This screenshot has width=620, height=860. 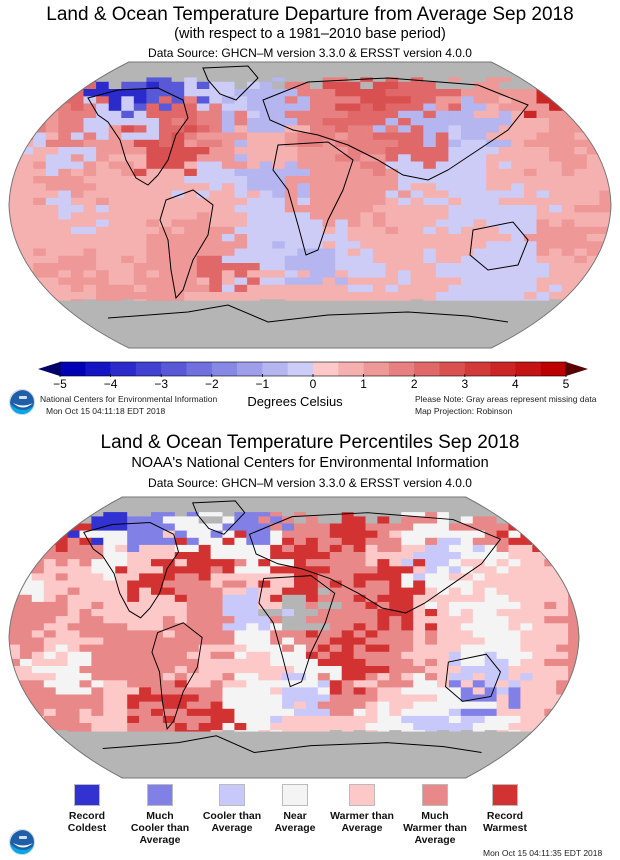 What do you see at coordinates (232, 795) in the screenshot?
I see `legend-swatch` at bounding box center [232, 795].